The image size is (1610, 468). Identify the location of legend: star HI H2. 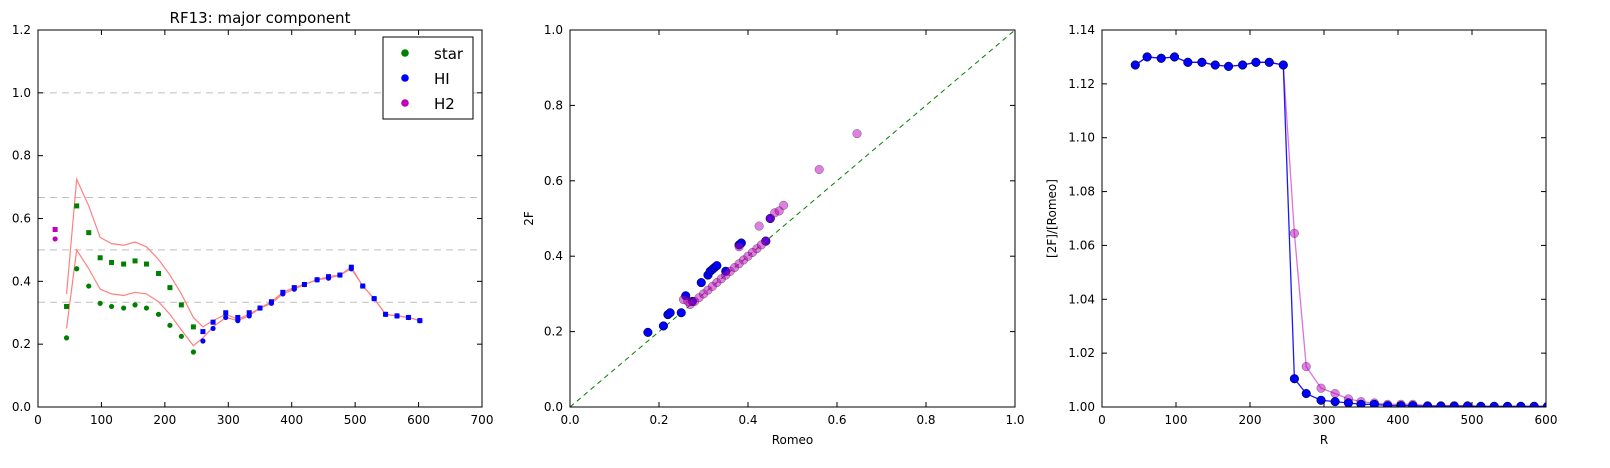
(428, 78).